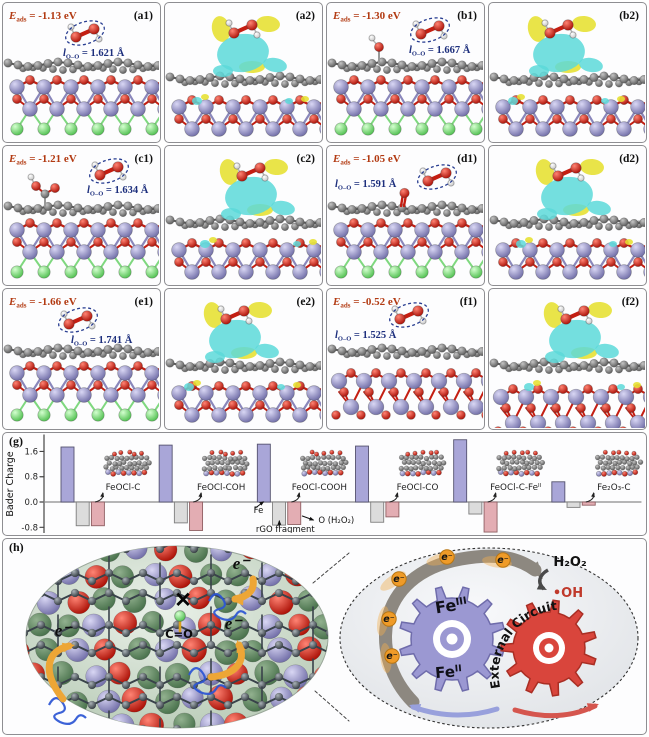 Image resolution: width=649 pixels, height=737 pixels. I want to click on isosurface-panel-art: (c2), so click(243, 216).